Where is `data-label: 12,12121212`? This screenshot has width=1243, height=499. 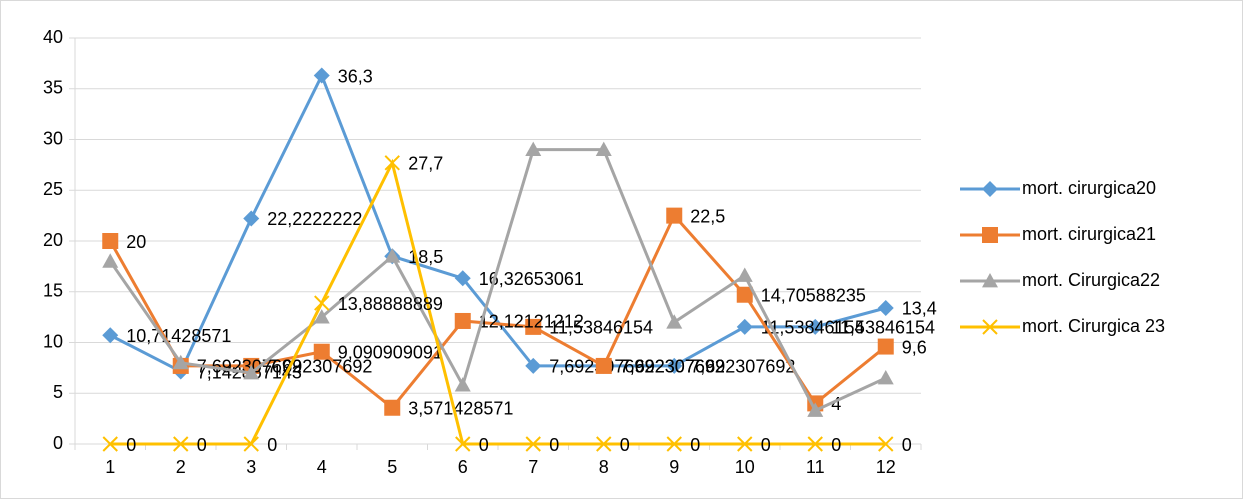
data-label: 12,12121212 is located at coordinates (531, 322).